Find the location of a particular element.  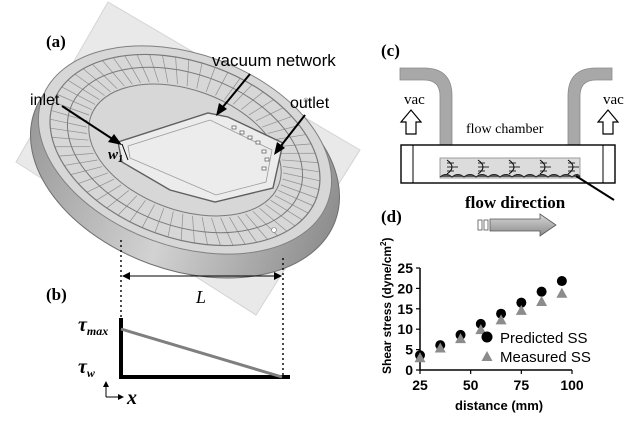

panel-d-letter: (d) is located at coordinates (391, 216).